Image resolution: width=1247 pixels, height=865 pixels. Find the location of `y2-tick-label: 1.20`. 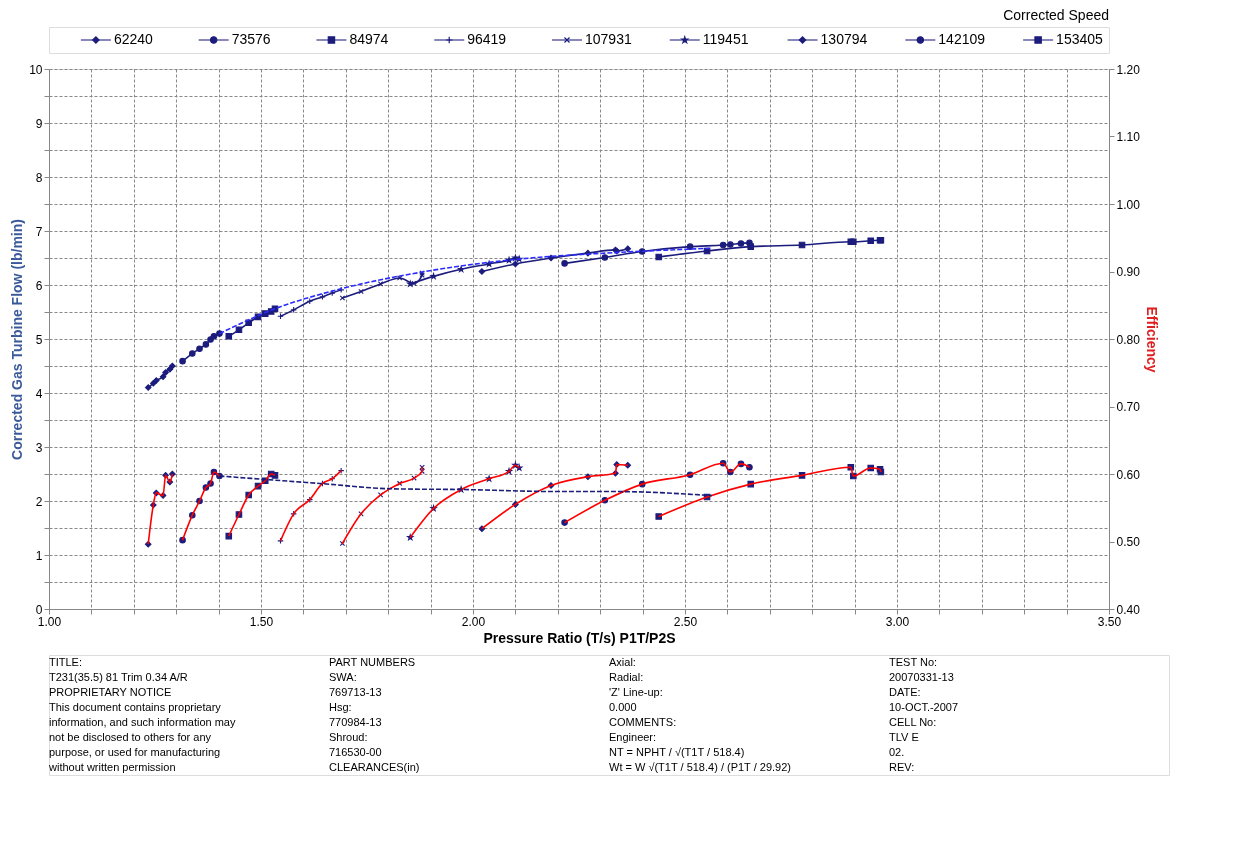

y2-tick-label: 1.20 is located at coordinates (1128, 69).